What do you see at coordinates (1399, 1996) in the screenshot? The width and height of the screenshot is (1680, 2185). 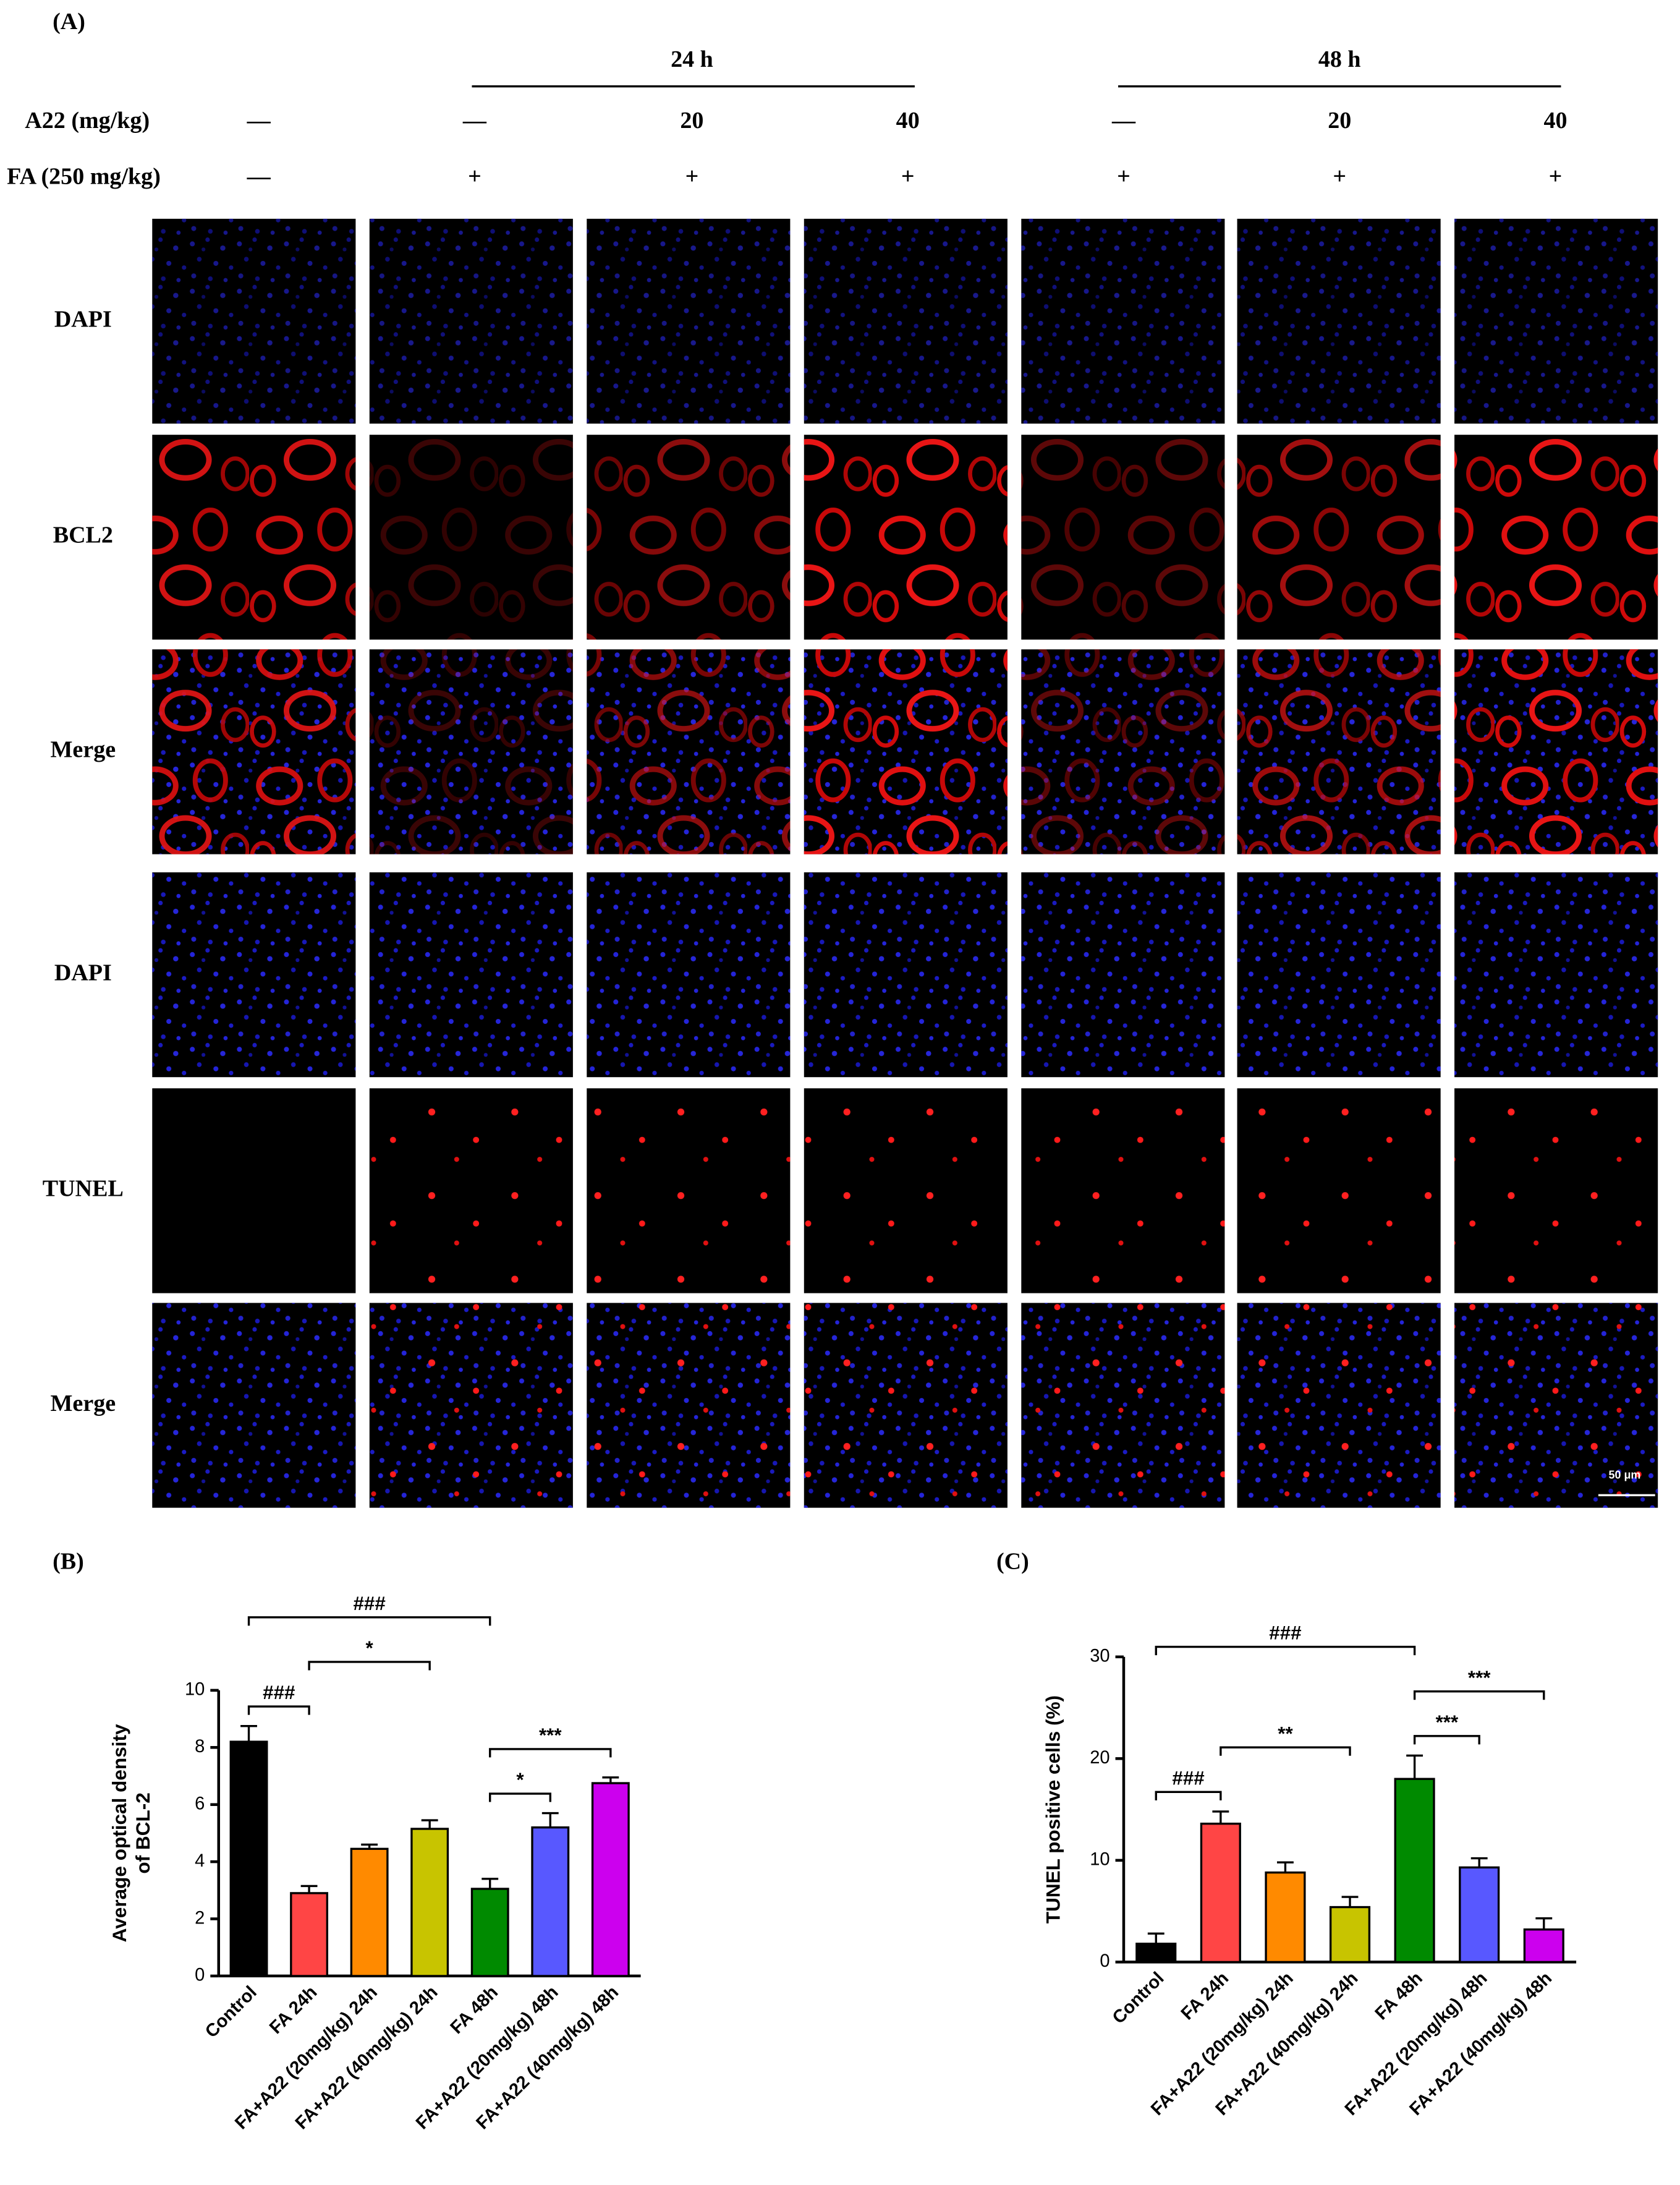 I see `x-tick-label: FA 48h` at bounding box center [1399, 1996].